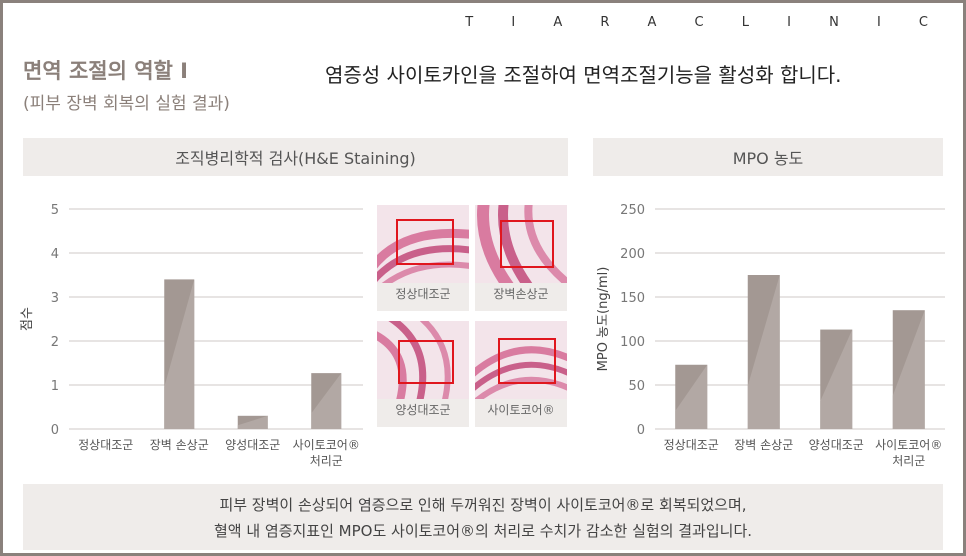  What do you see at coordinates (603, 319) in the screenshot?
I see `y-axis-label: MPO 농도(ng/ml)` at bounding box center [603, 319].